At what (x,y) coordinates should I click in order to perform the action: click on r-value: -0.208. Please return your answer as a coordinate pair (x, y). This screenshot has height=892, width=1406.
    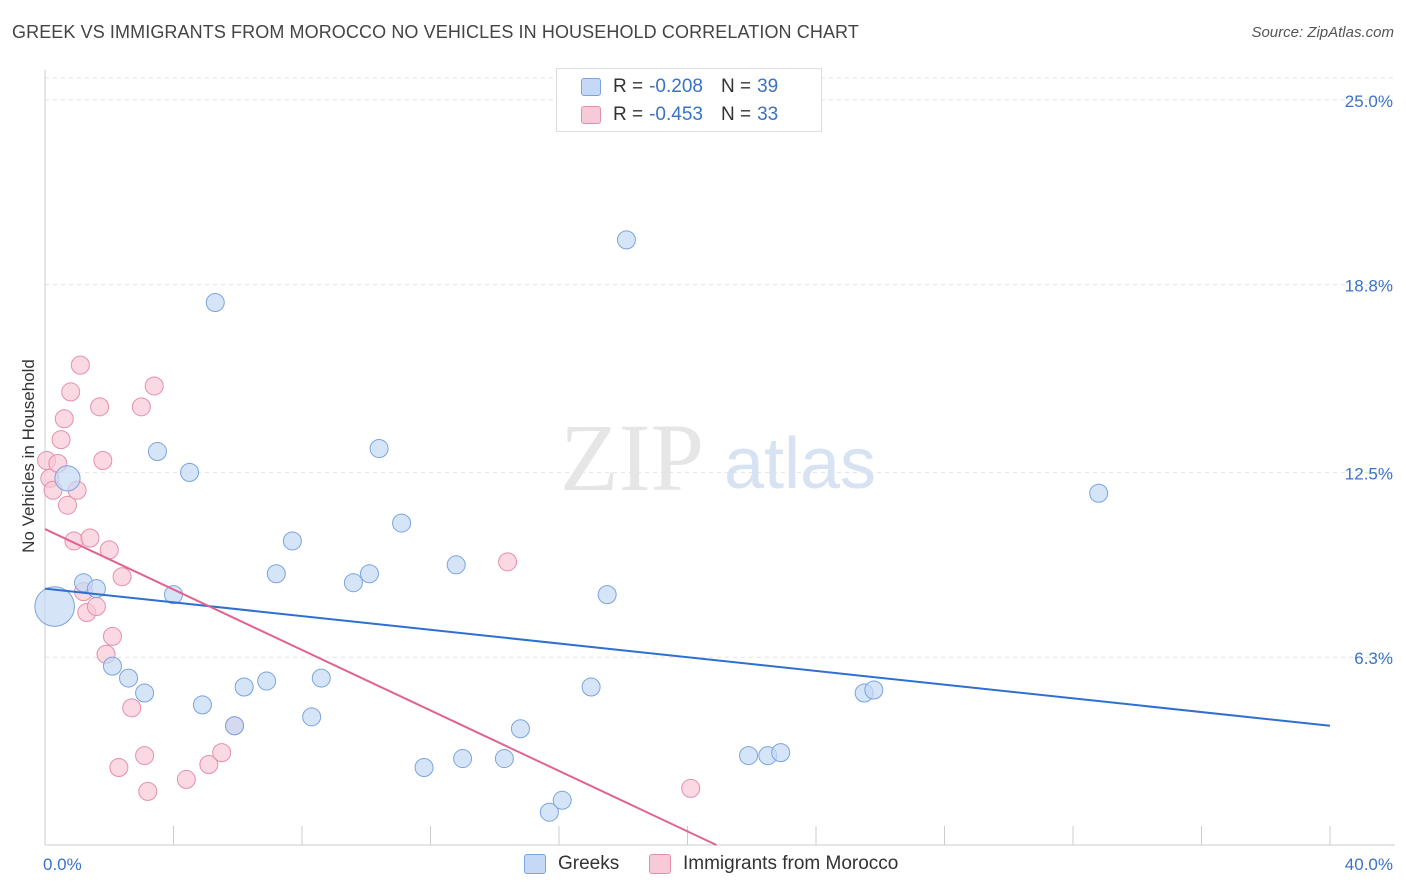
    Looking at the image, I should click on (676, 86).